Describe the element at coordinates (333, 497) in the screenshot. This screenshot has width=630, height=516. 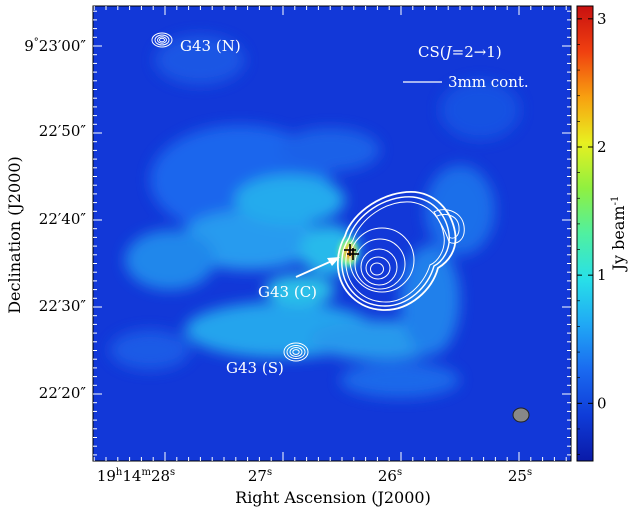
I see `x-axis-title: Right Ascension (J2000)` at that location.